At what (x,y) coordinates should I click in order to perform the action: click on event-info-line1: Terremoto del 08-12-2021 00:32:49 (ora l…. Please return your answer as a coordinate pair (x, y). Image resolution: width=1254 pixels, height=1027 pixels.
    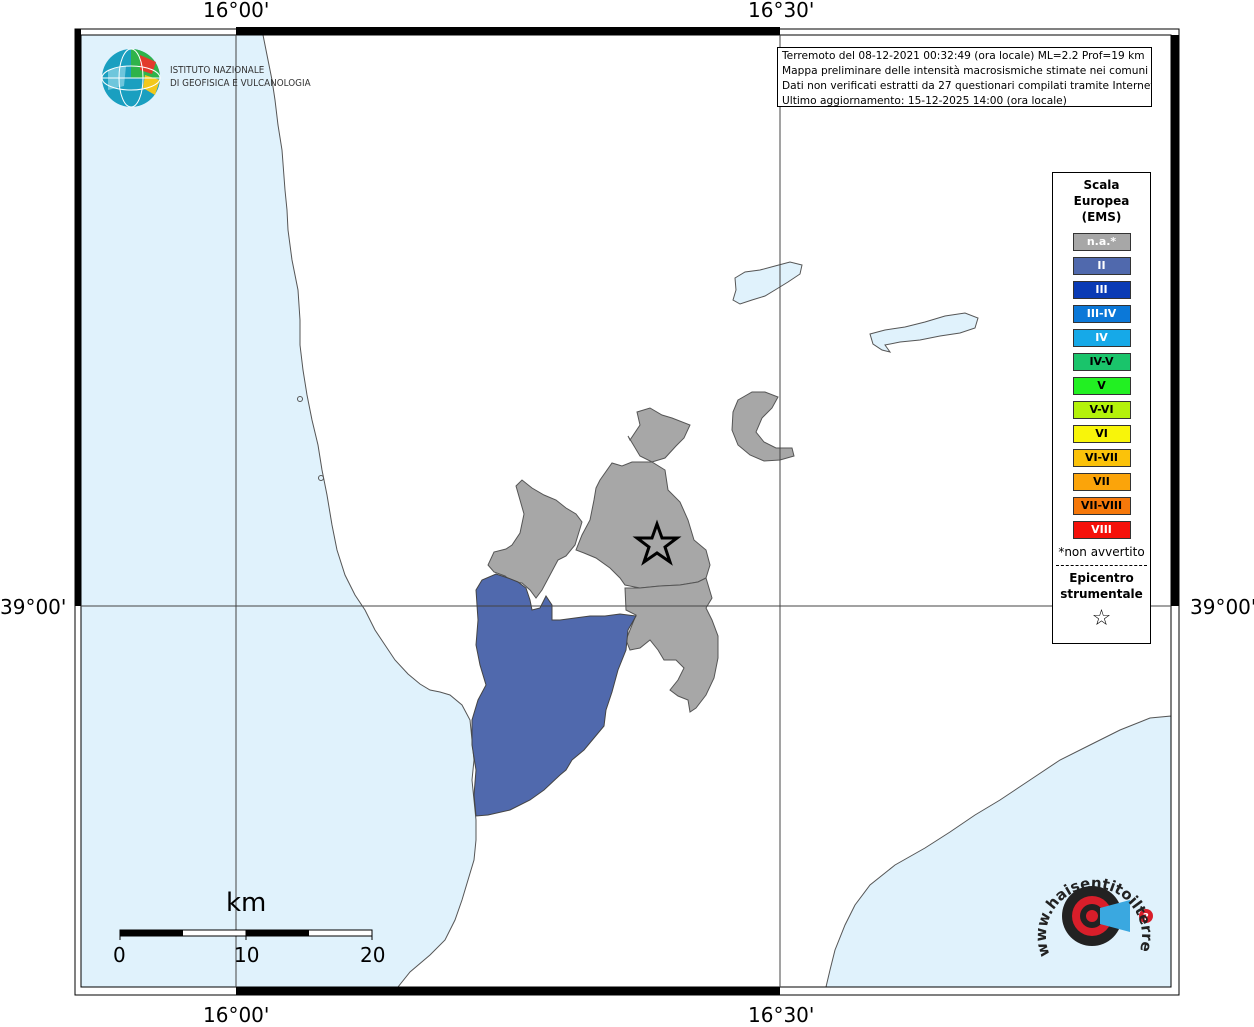
    Looking at the image, I should click on (963, 56).